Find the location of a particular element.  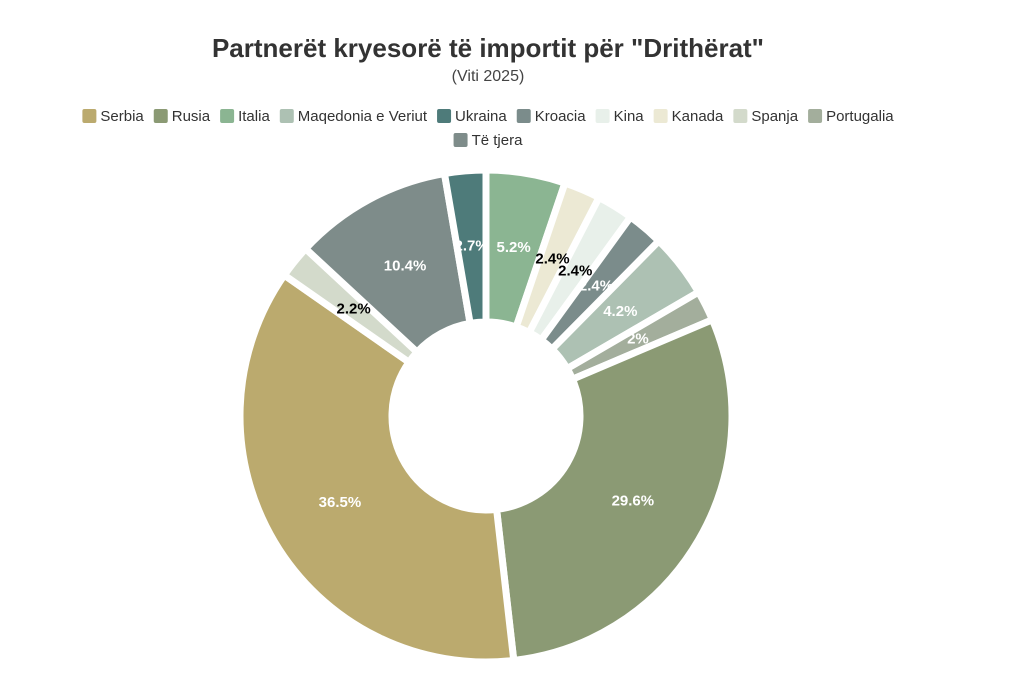

legend-label: Spanja is located at coordinates (774, 116).